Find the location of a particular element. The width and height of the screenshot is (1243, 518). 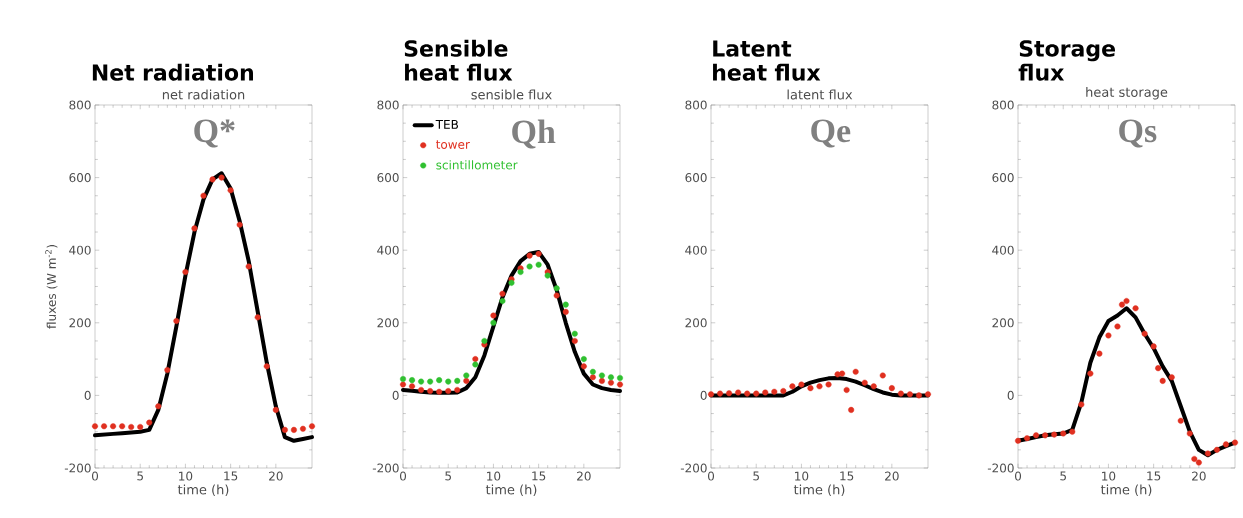

y-tick-label: 0 is located at coordinates (703, 395).